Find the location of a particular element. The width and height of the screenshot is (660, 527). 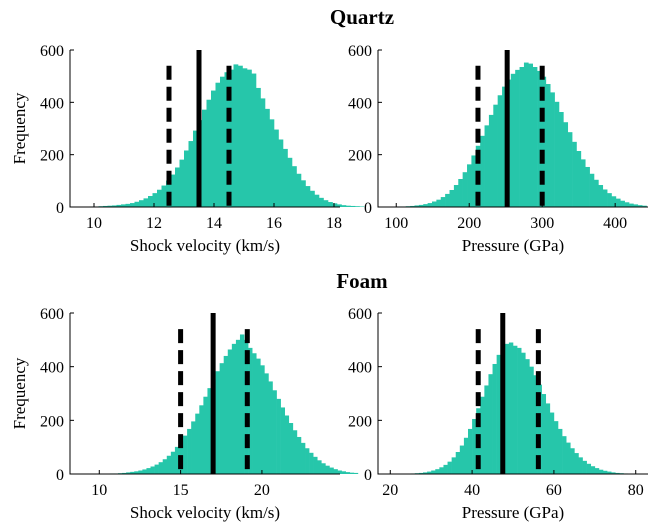

x-tick-label: 10 is located at coordinates (94, 223).